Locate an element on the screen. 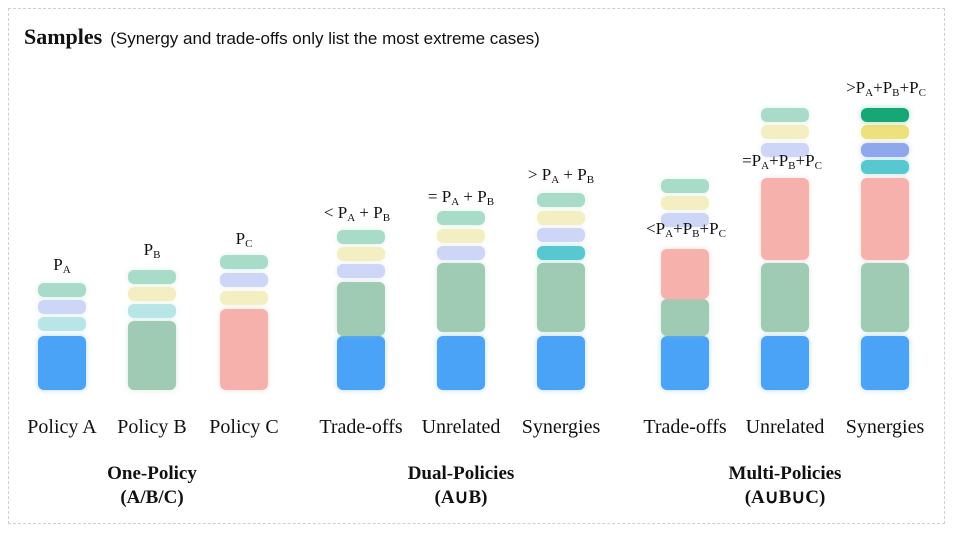  segment-yellow is located at coordinates (885, 132).